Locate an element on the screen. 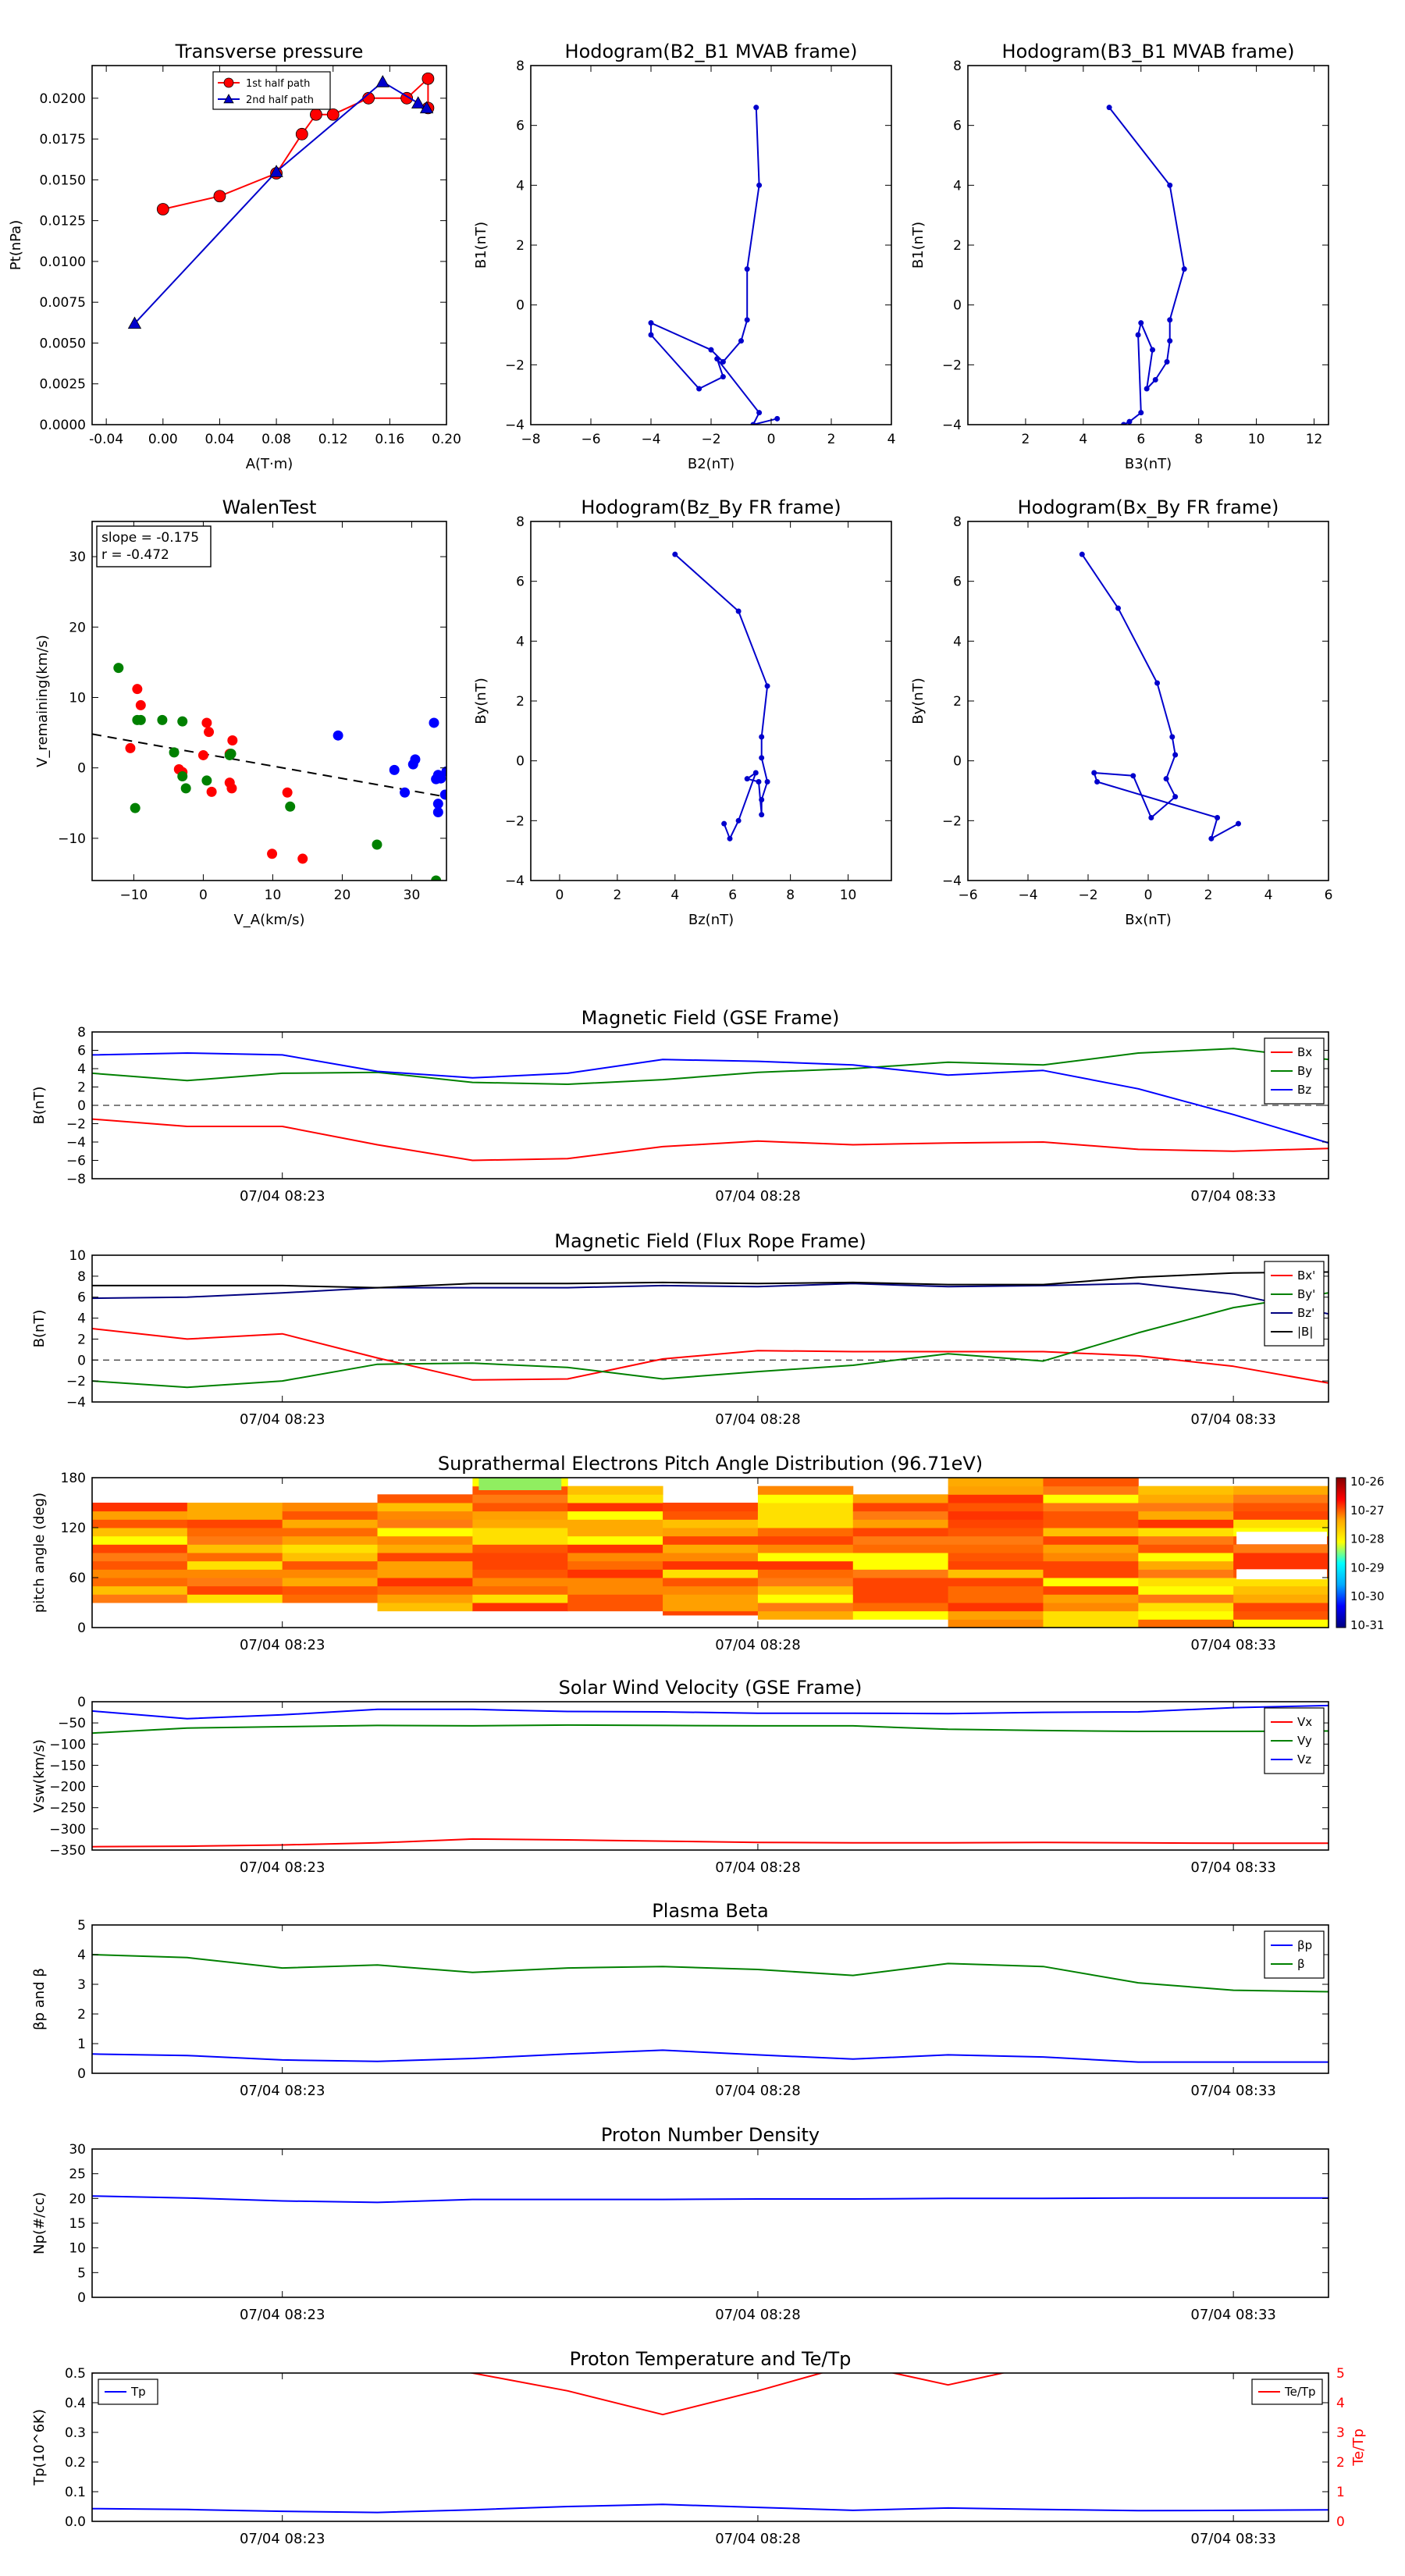 Image resolution: width=1405 pixels, height=2576 pixels. x-tick-label: 12 is located at coordinates (1314, 439).